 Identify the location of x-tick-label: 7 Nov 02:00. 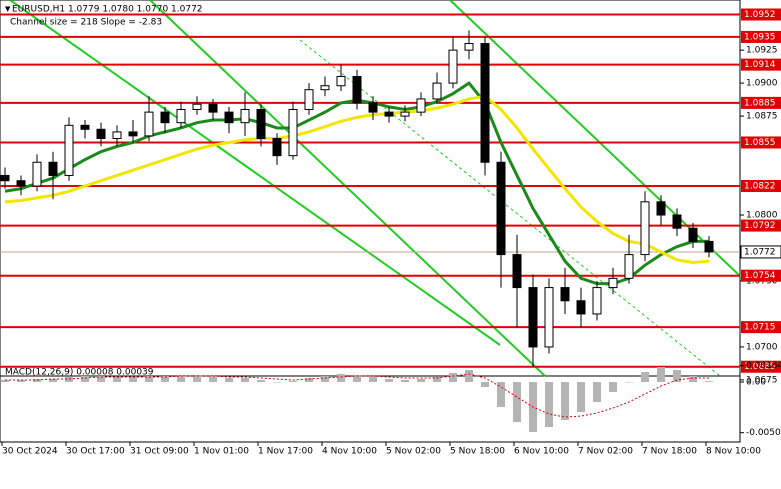
(605, 452).